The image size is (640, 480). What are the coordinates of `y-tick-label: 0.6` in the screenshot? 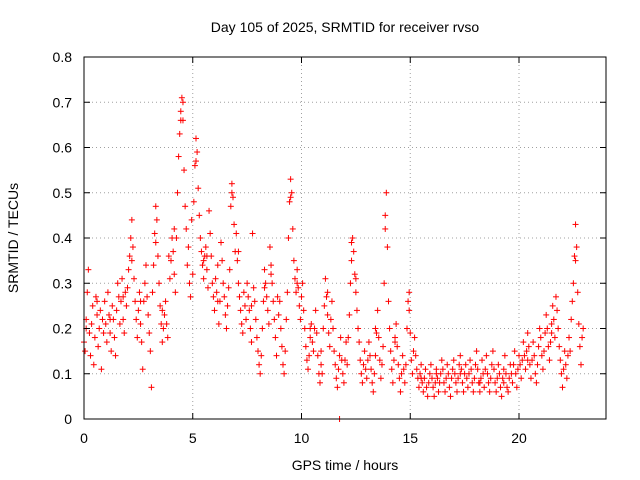 It's located at (63, 148).